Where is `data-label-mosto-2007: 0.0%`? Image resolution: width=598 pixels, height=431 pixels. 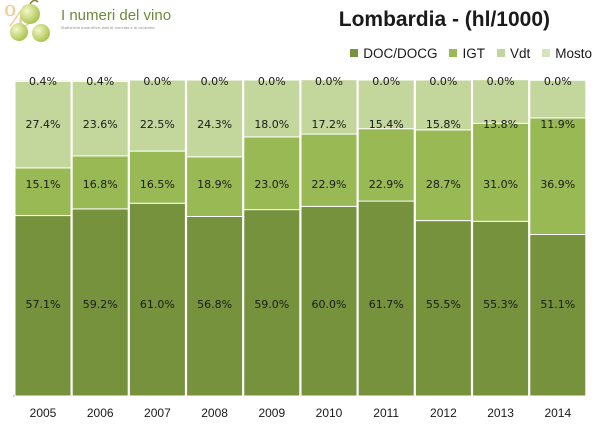 data-label-mosto-2007: 0.0% is located at coordinates (157, 81).